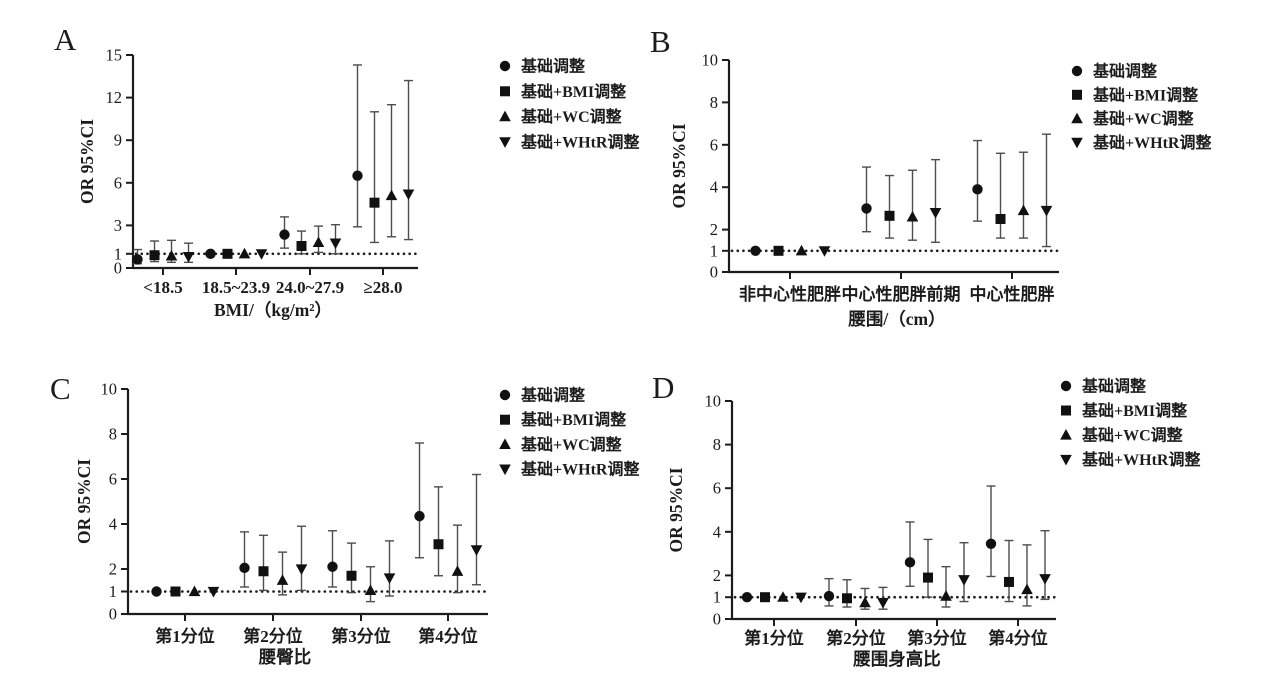  Describe the element at coordinates (273, 310) in the screenshot. I see `x-axis-label: BMI/（kg/m²）` at that location.